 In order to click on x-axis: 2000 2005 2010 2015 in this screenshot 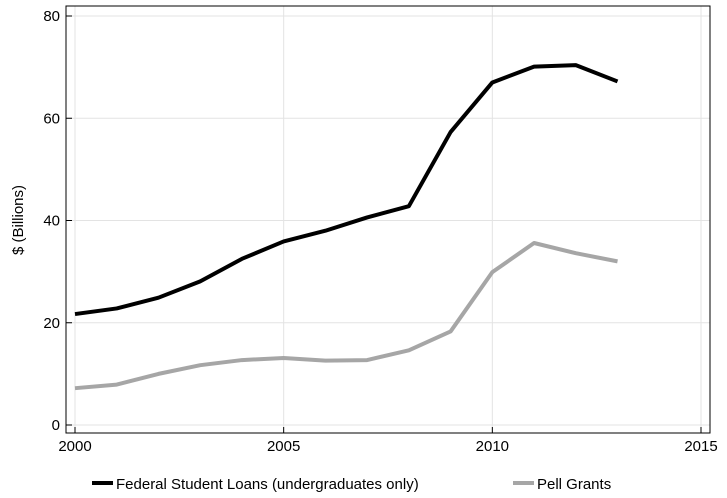, I will do `click(388, 441)`.